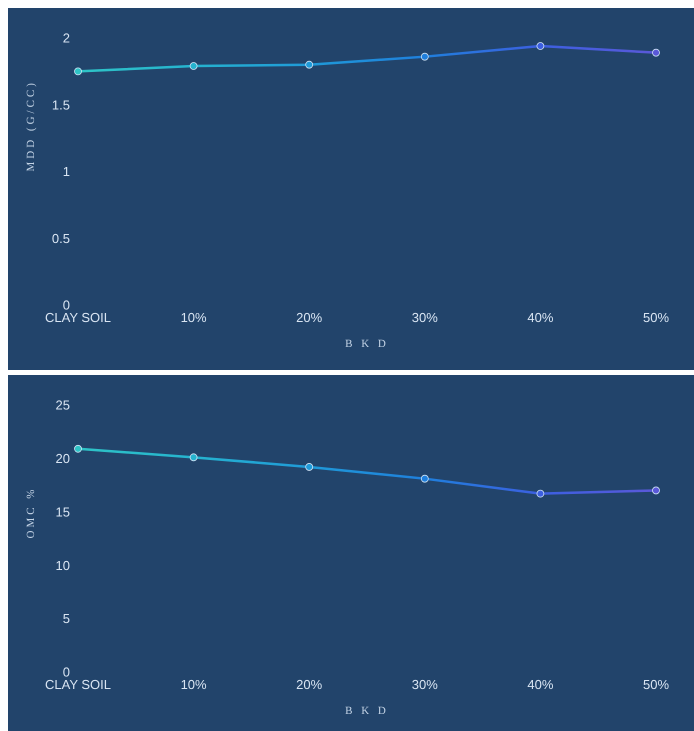  I want to click on y-tick-label: 25, so click(63, 405).